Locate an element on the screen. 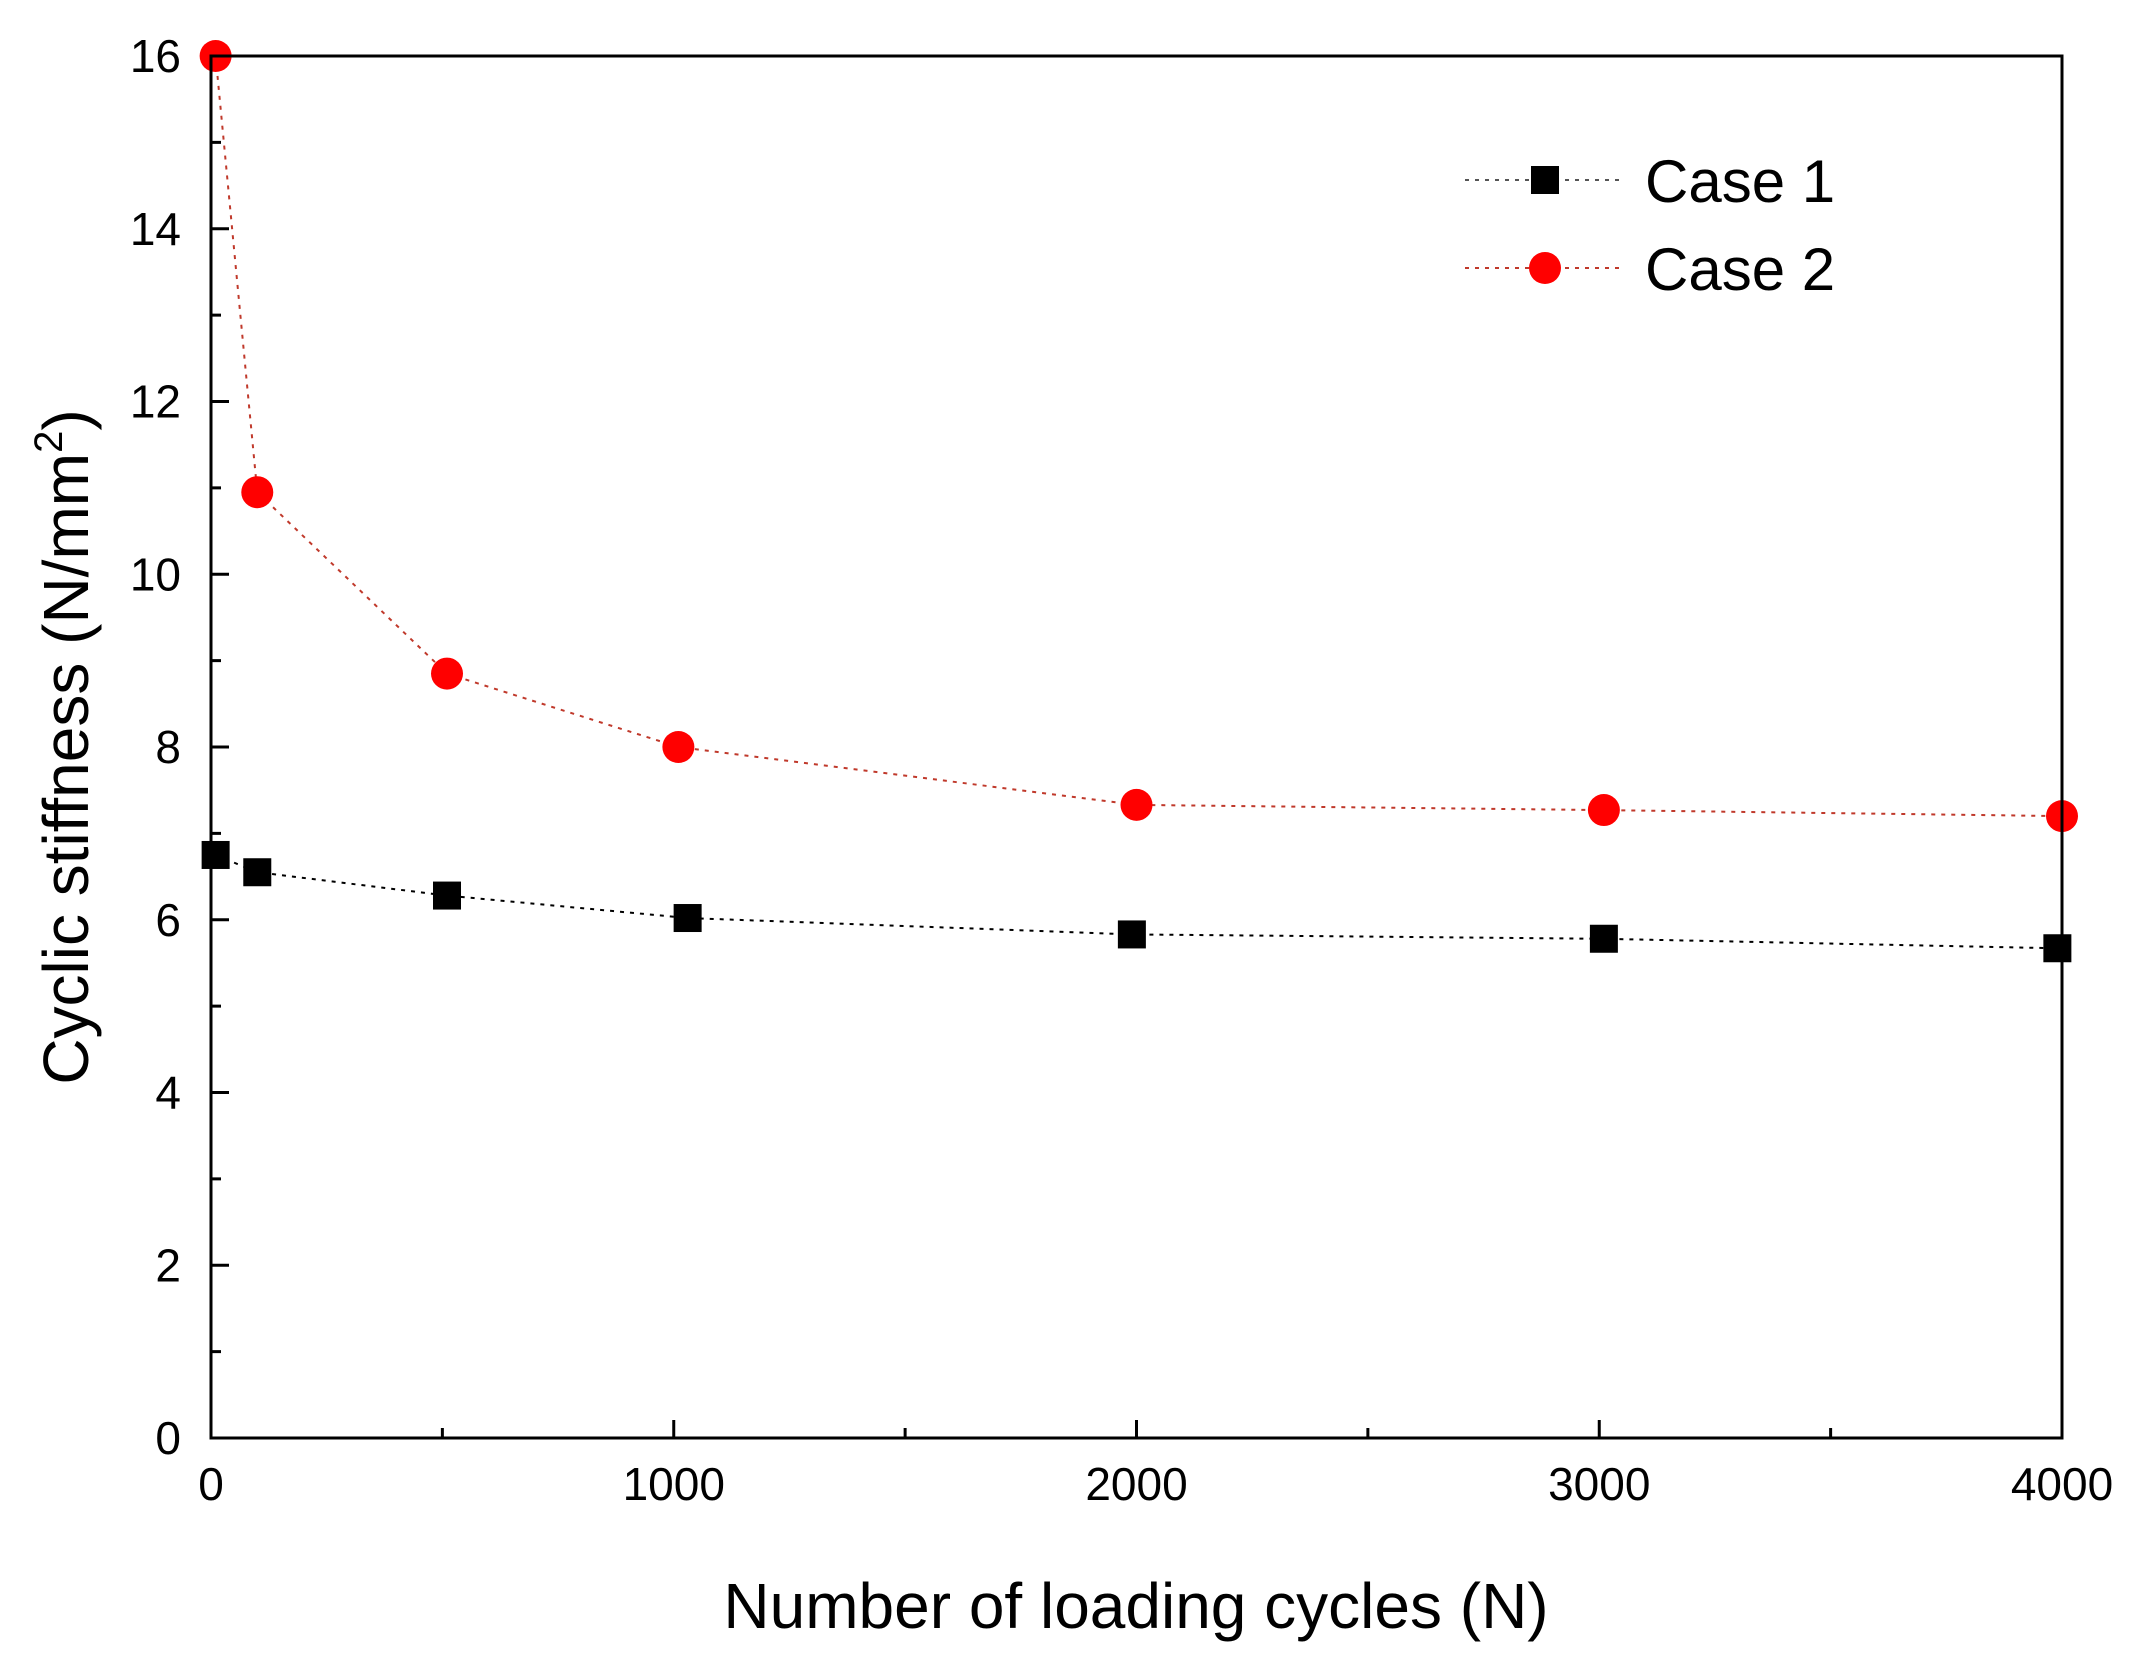  y-tick-label-4: 4 is located at coordinates (168, 1093).